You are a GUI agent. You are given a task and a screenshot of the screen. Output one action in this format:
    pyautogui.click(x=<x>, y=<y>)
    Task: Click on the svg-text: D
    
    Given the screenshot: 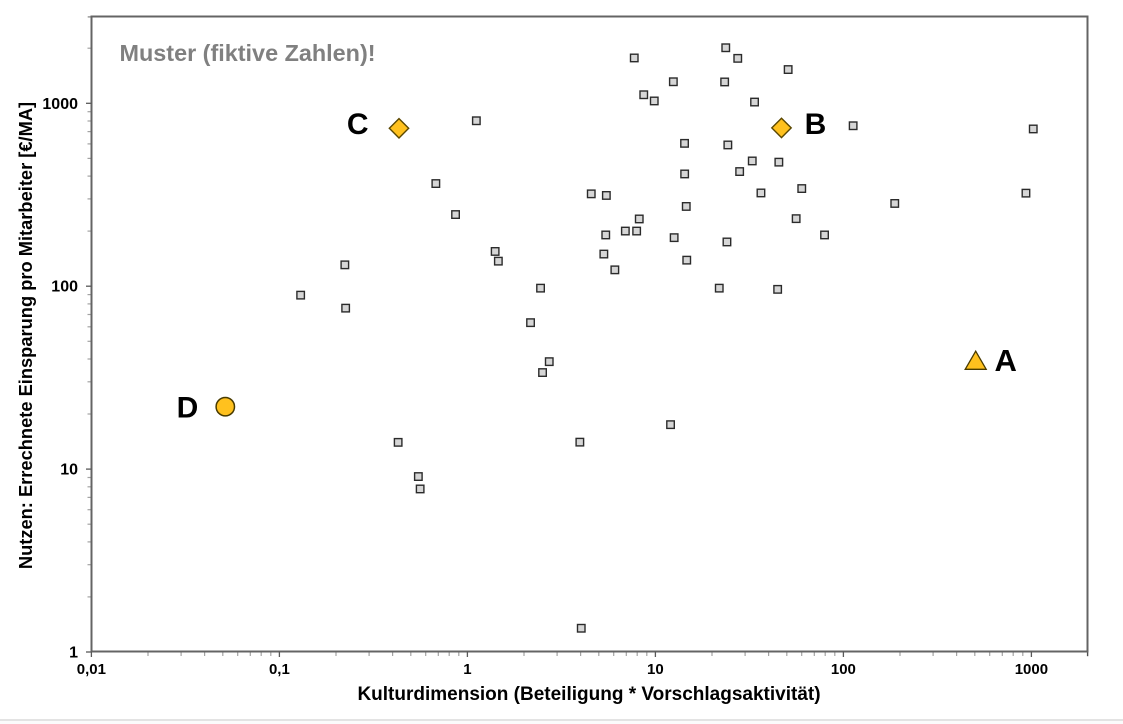 What is the action you would take?
    pyautogui.click(x=188, y=408)
    